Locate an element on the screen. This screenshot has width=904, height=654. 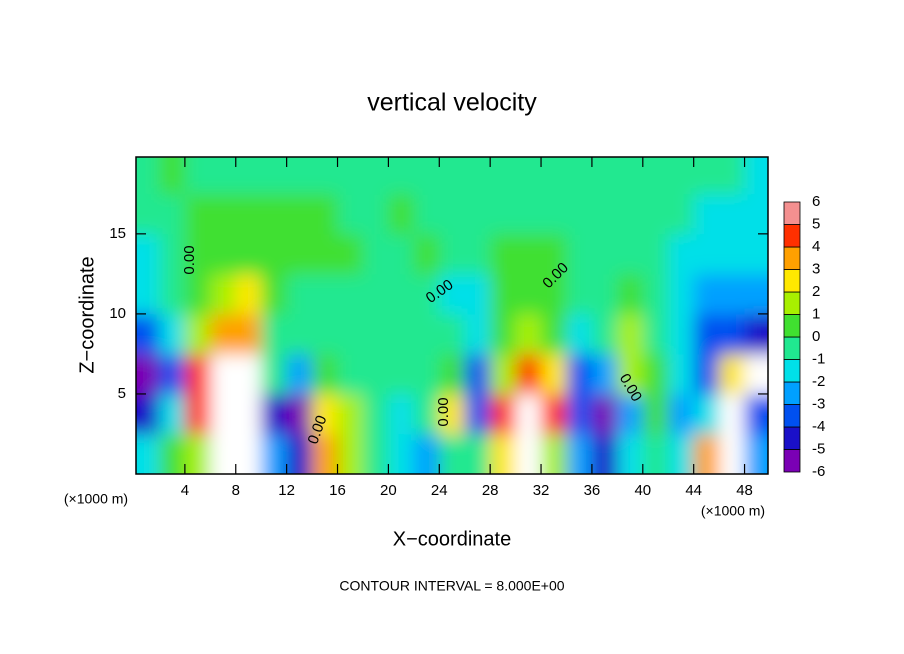
x-tick-label: 24 is located at coordinates (439, 490).